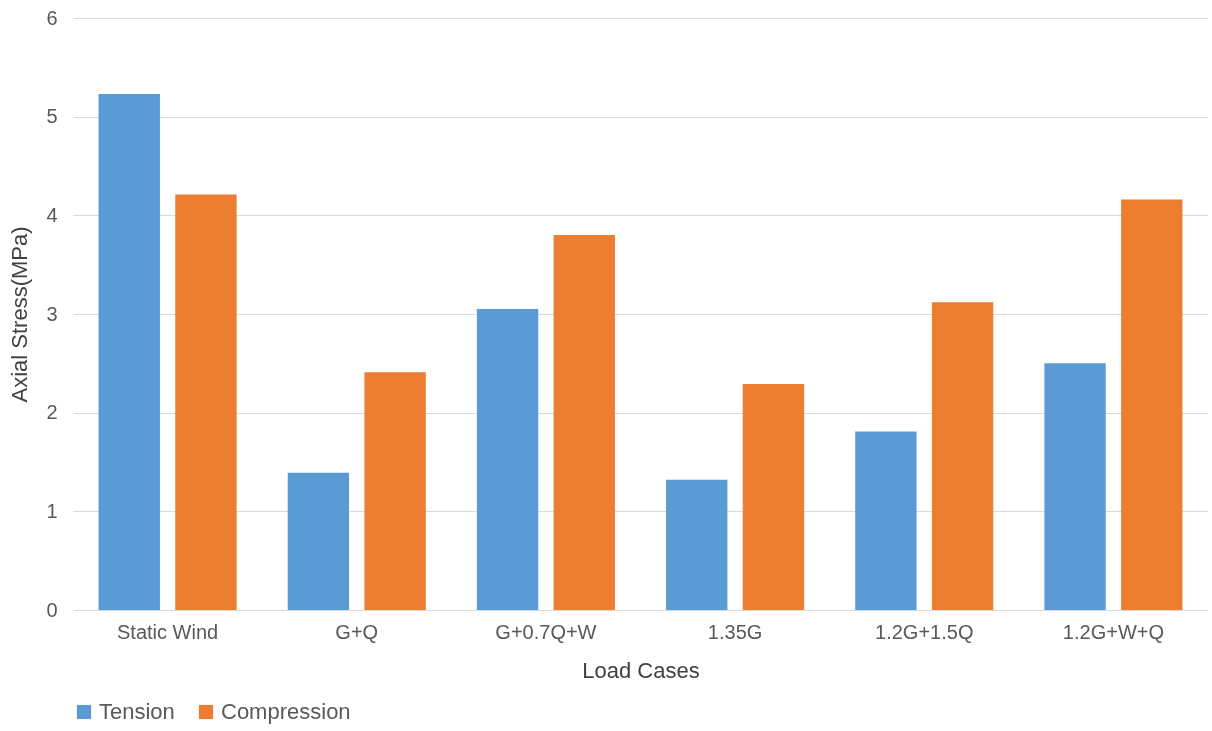 This screenshot has width=1212, height=731. Describe the element at coordinates (735, 631) in the screenshot. I see `x-tick-label: 1.35G` at that location.